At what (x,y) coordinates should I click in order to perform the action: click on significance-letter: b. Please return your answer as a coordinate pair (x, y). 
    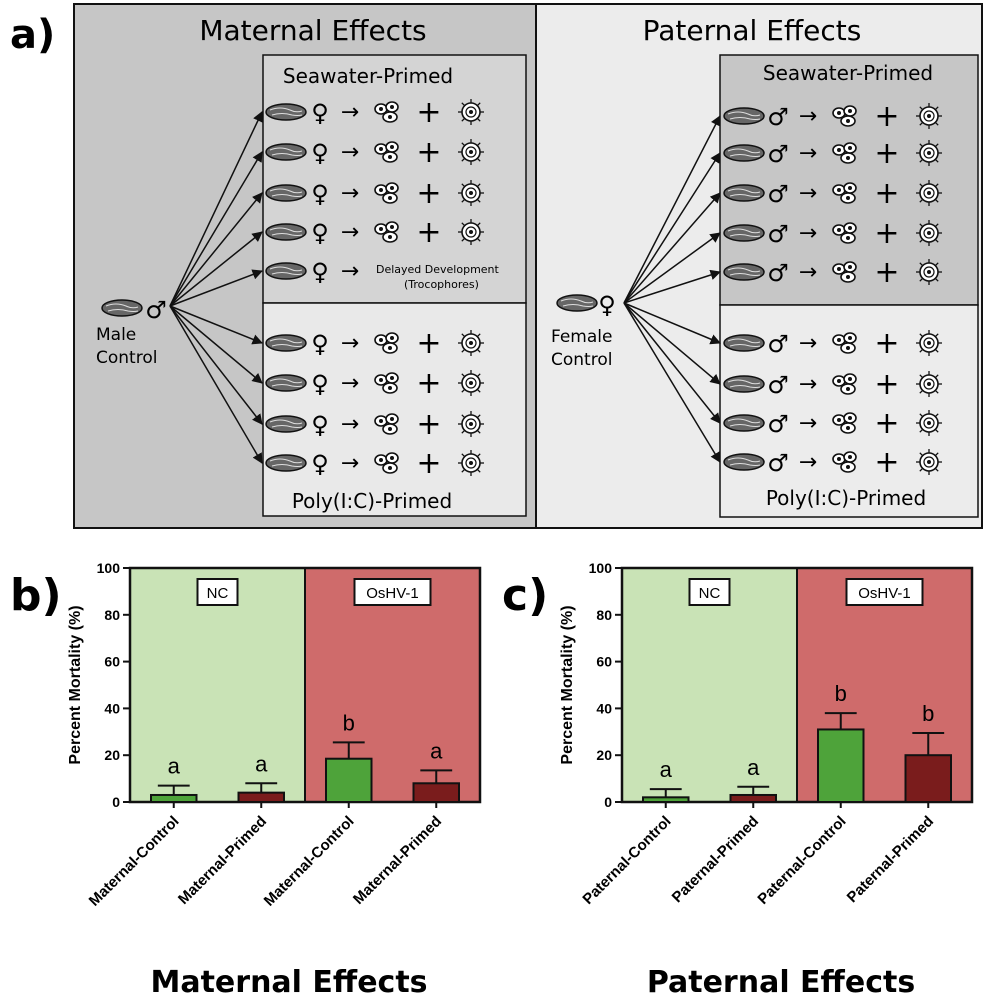
    Looking at the image, I should click on (928, 713).